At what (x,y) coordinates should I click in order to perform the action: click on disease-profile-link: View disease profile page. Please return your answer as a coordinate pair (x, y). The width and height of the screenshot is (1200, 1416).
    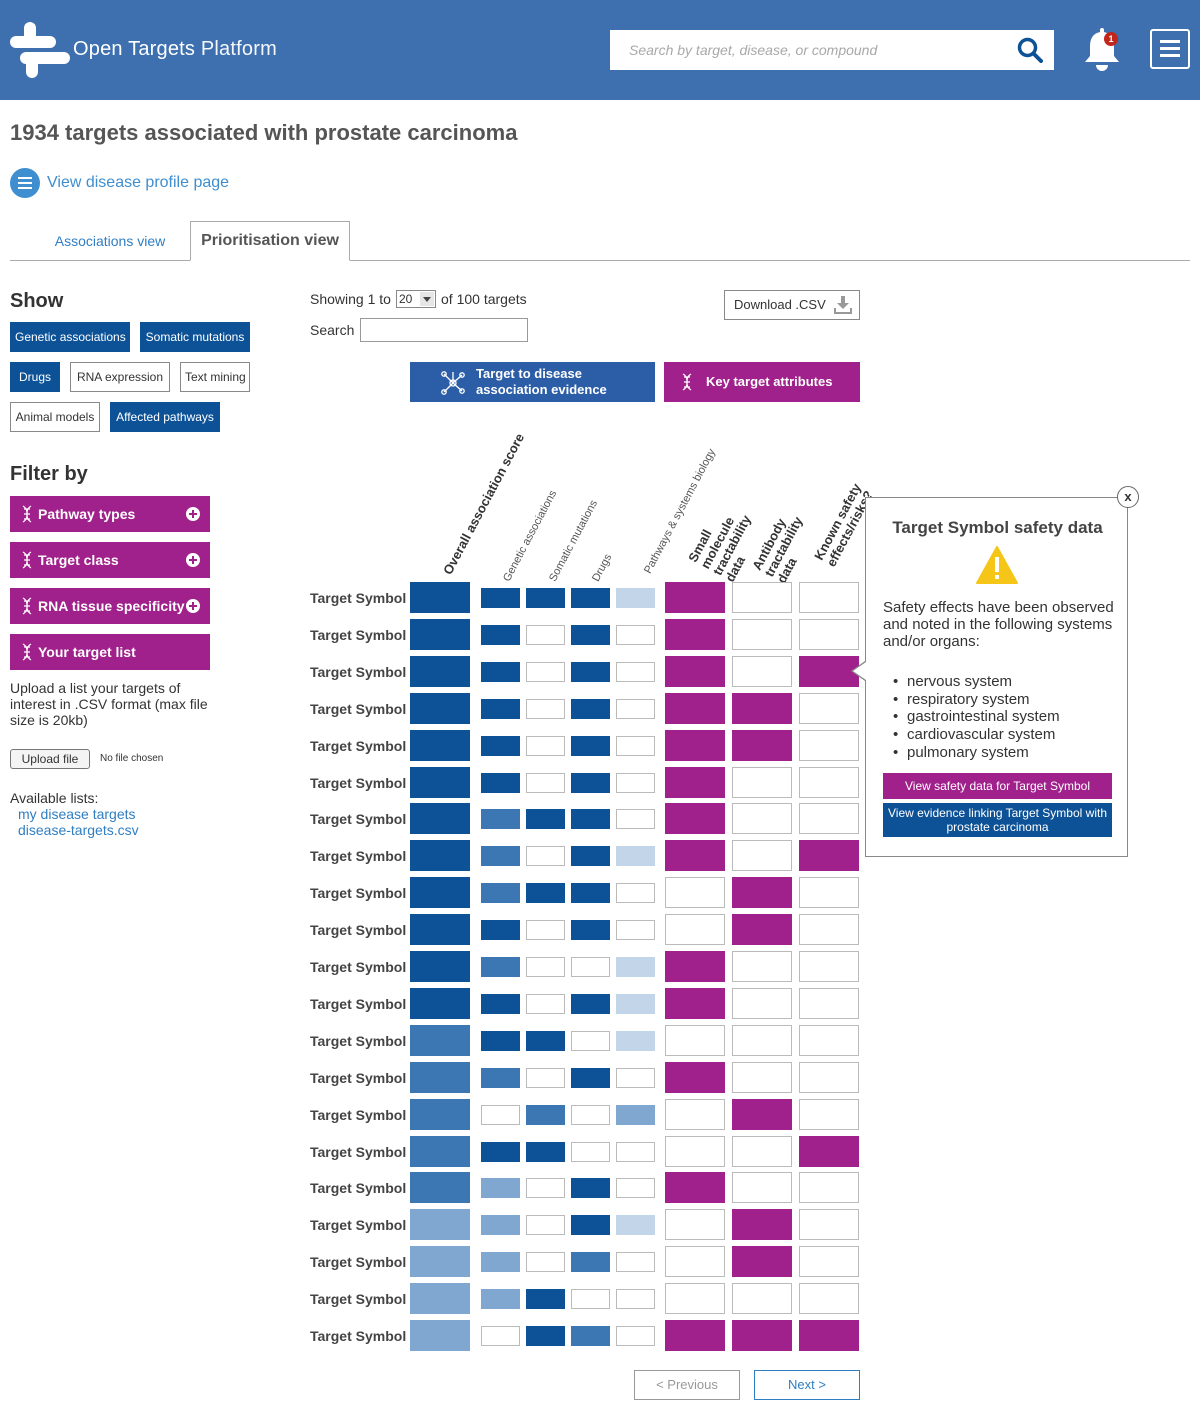
    Looking at the image, I should click on (119, 183).